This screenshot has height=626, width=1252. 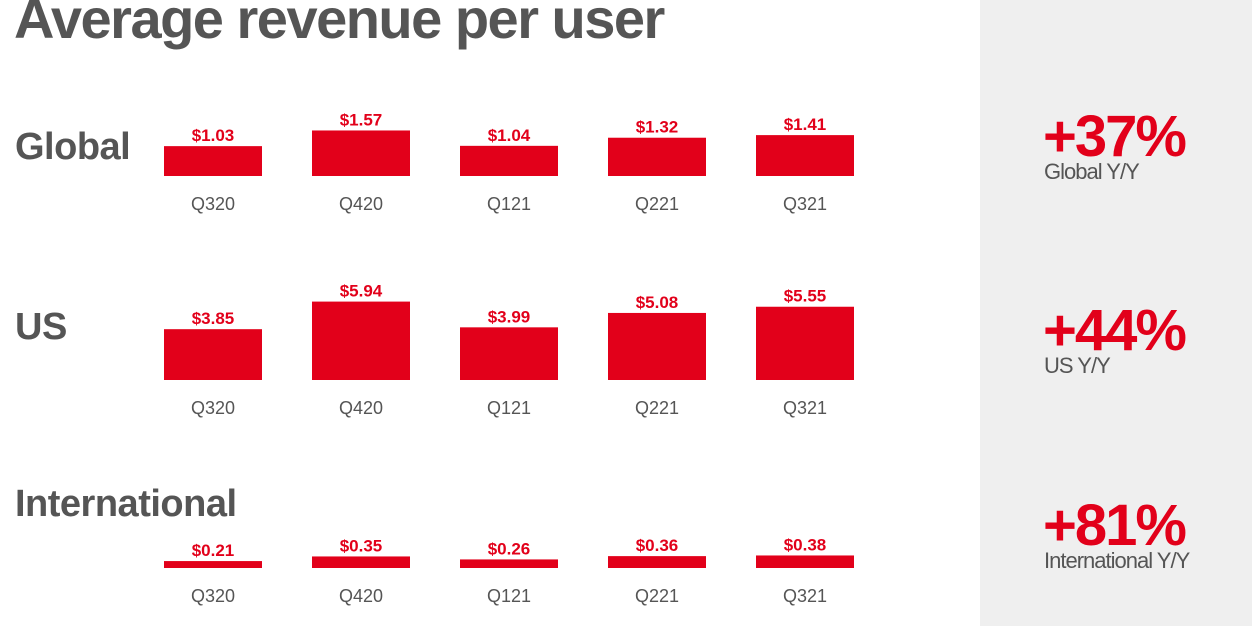 What do you see at coordinates (361, 340) in the screenshot?
I see `bar-us-q420` at bounding box center [361, 340].